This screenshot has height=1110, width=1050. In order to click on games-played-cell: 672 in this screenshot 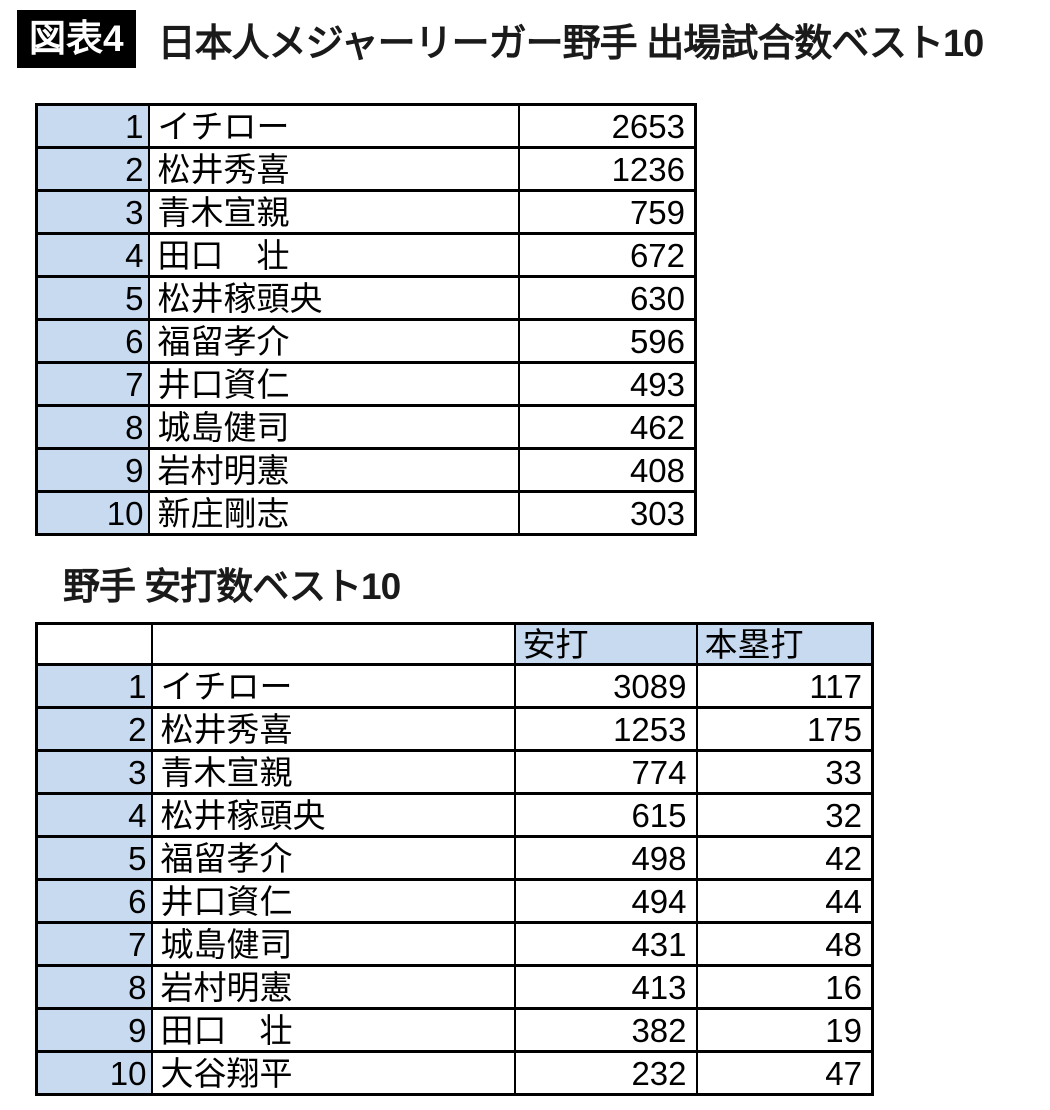, I will do `click(607, 255)`.